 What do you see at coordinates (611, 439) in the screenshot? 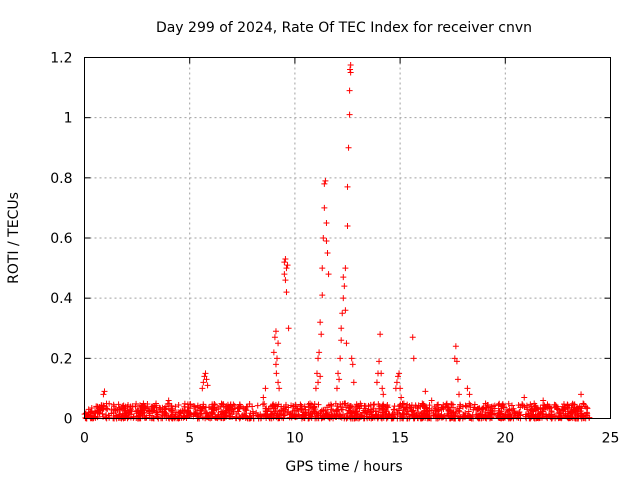
I see `x-tick-label: 25` at bounding box center [611, 439].